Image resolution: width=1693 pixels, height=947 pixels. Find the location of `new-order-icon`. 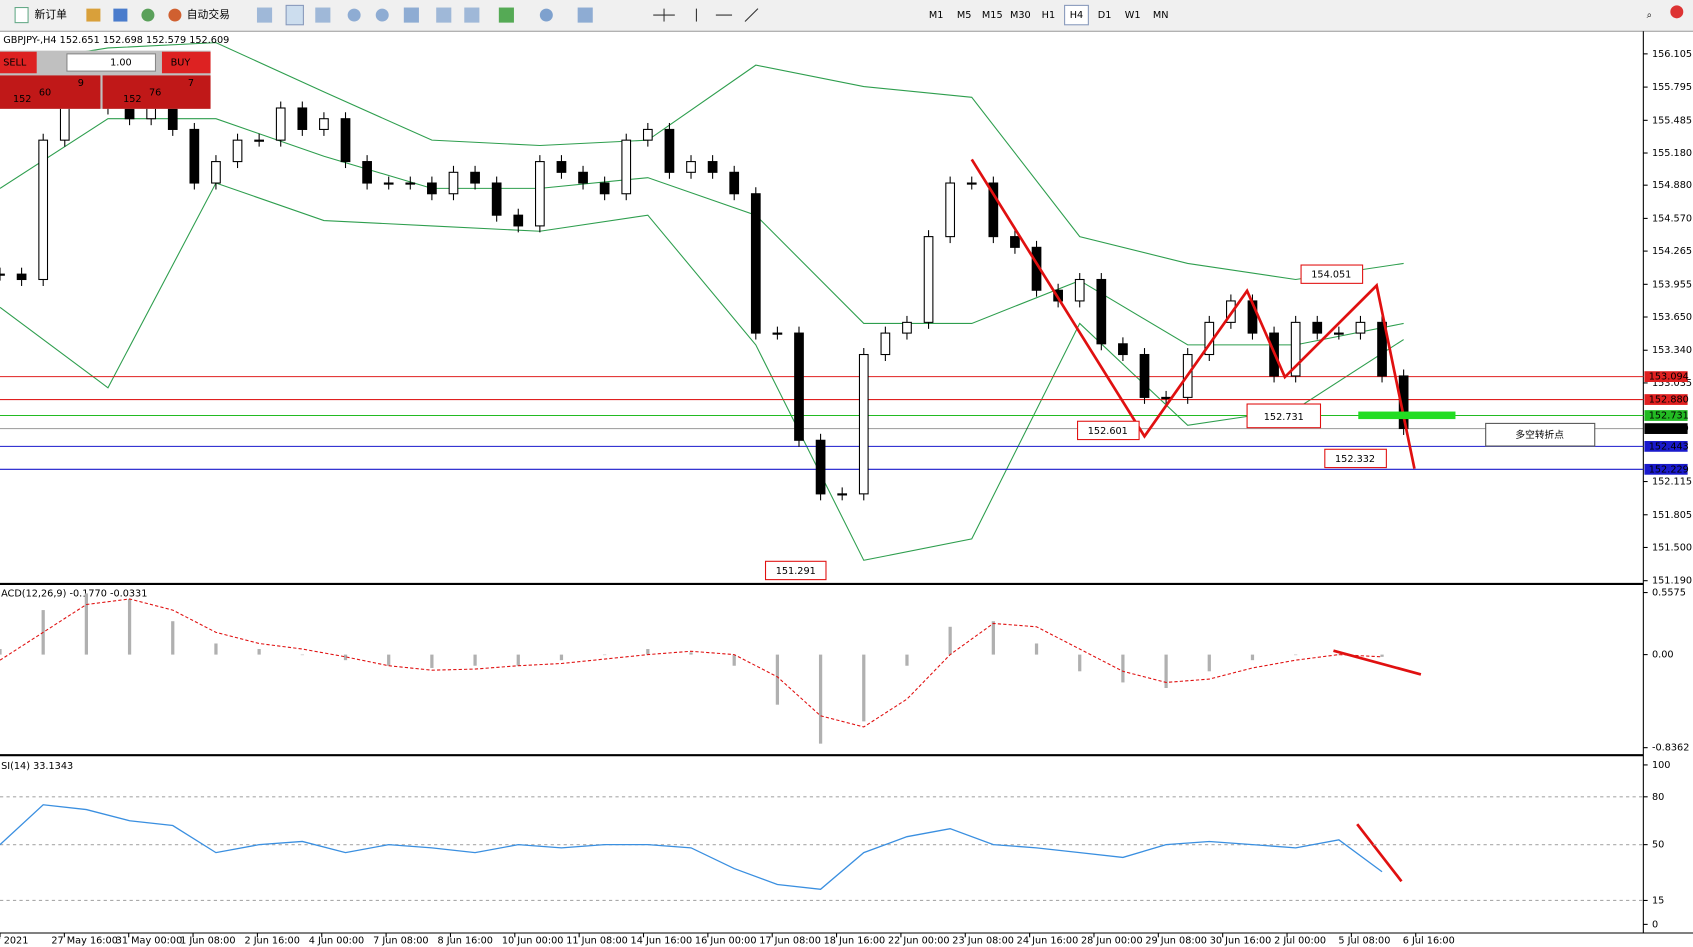

new-order-icon is located at coordinates (21, 15).